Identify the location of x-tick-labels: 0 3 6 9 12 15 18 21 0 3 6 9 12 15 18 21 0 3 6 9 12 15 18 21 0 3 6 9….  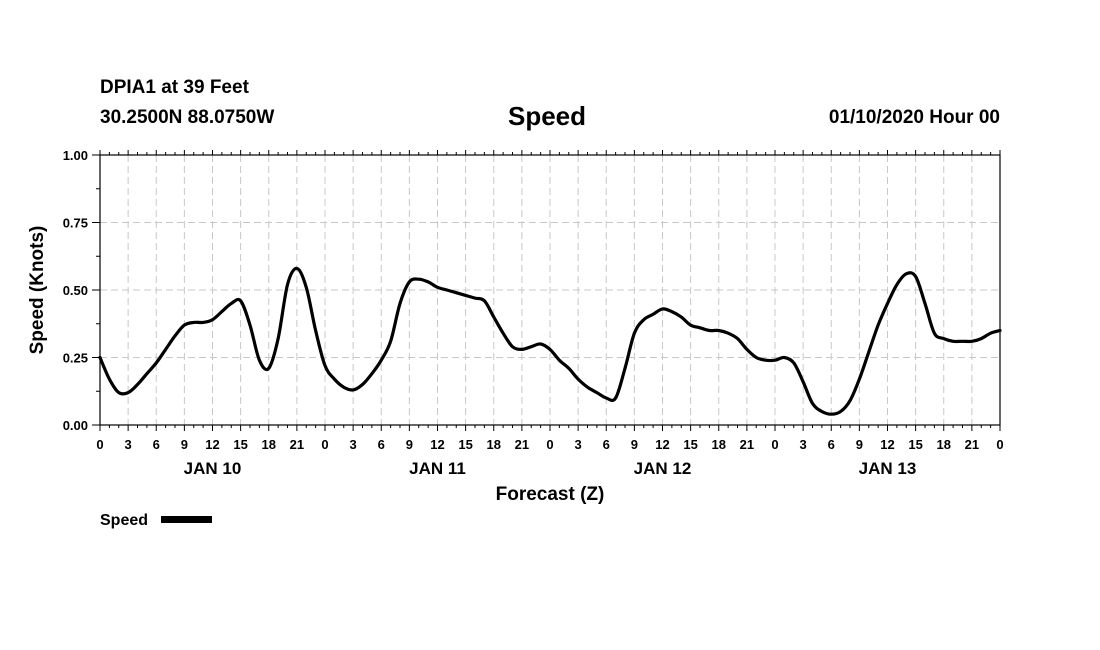
(549, 444).